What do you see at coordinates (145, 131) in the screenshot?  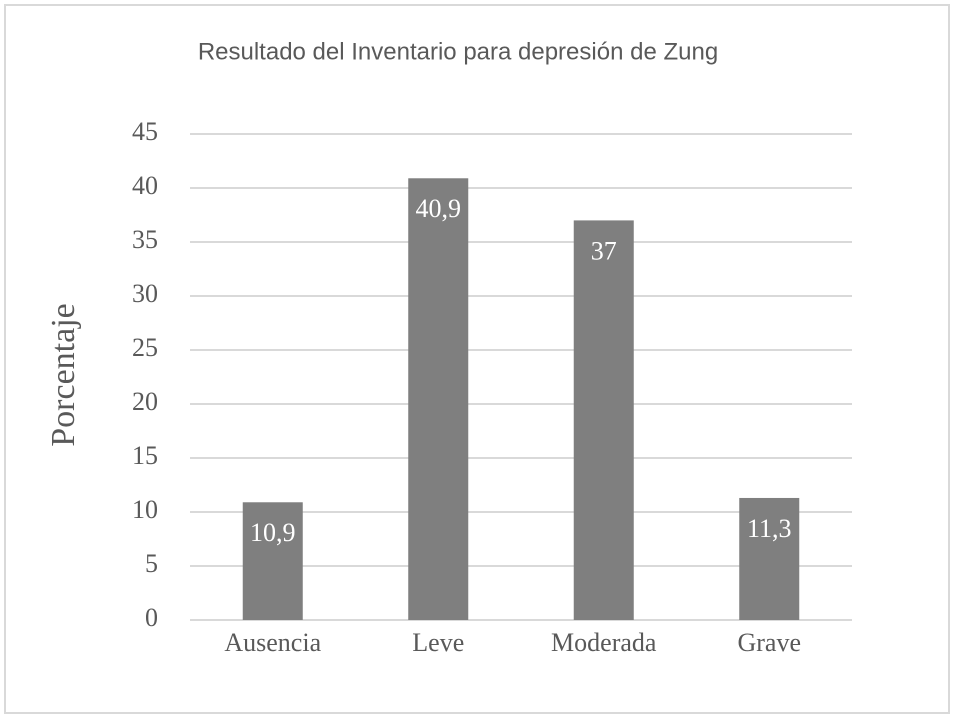 I see `y-tick-label: 45` at bounding box center [145, 131].